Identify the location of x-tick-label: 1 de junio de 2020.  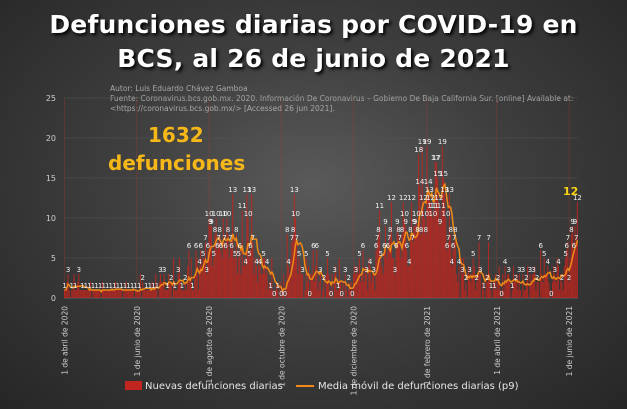
(137, 341).